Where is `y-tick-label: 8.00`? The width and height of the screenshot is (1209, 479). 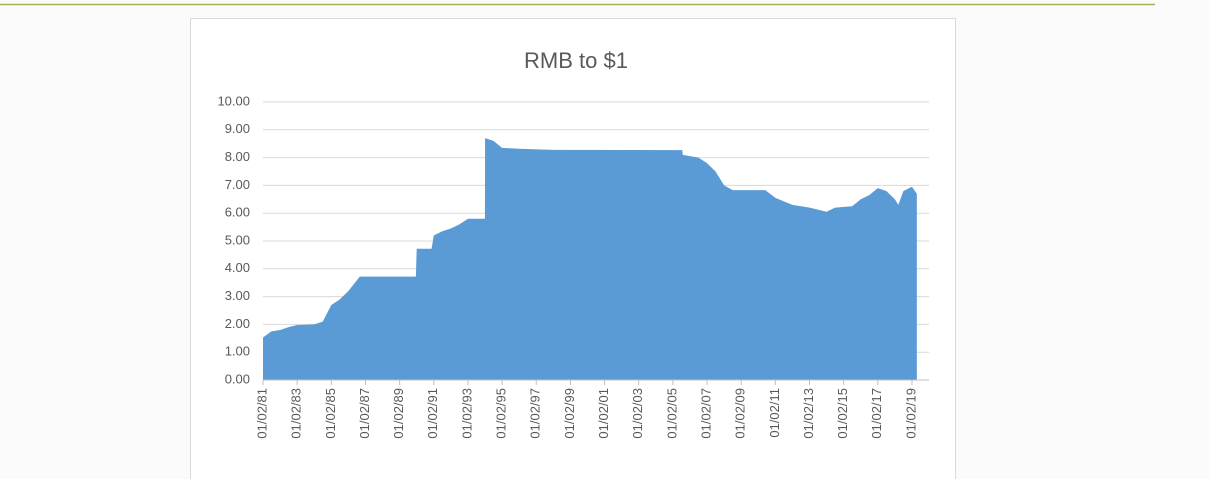 y-tick-label: 8.00 is located at coordinates (237, 156).